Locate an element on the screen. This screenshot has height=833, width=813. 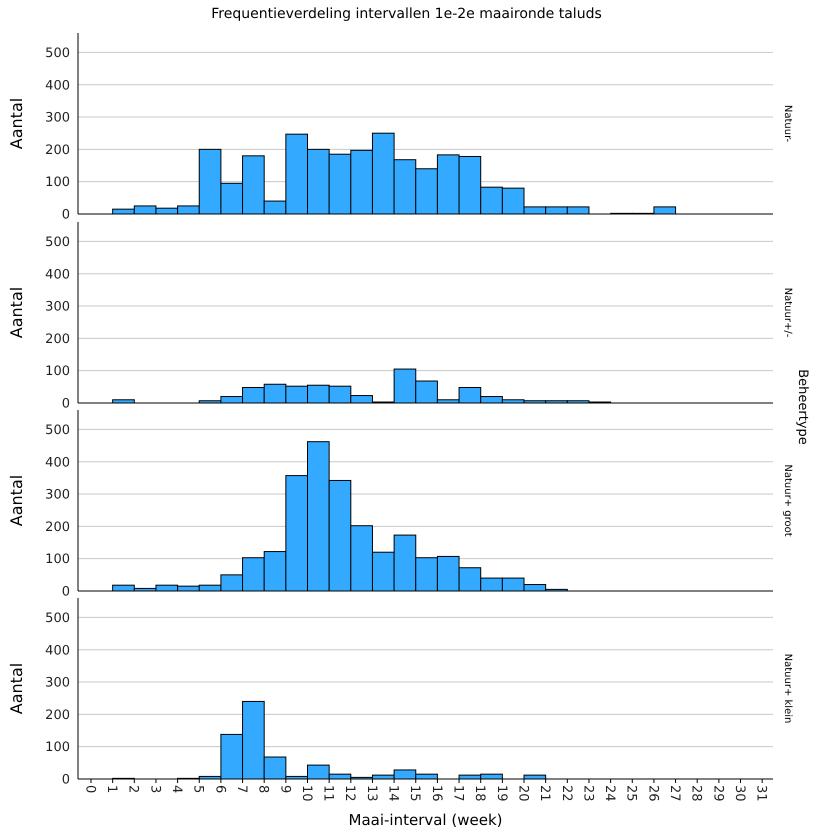
x-tick-label: 26 is located at coordinates (652, 793).